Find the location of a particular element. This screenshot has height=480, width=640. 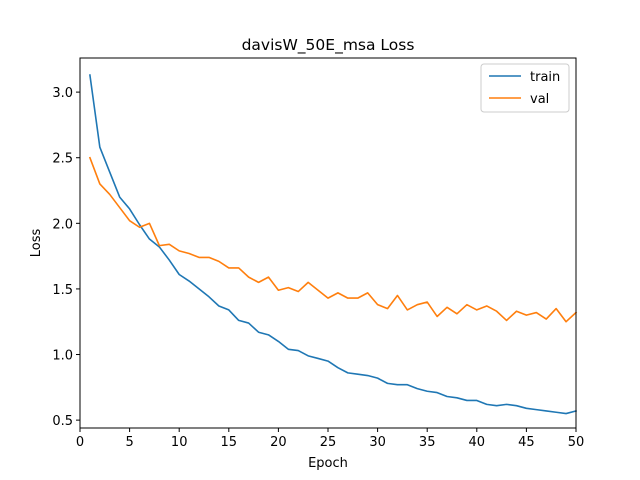

y-tick-label: 2.5 is located at coordinates (62, 159).